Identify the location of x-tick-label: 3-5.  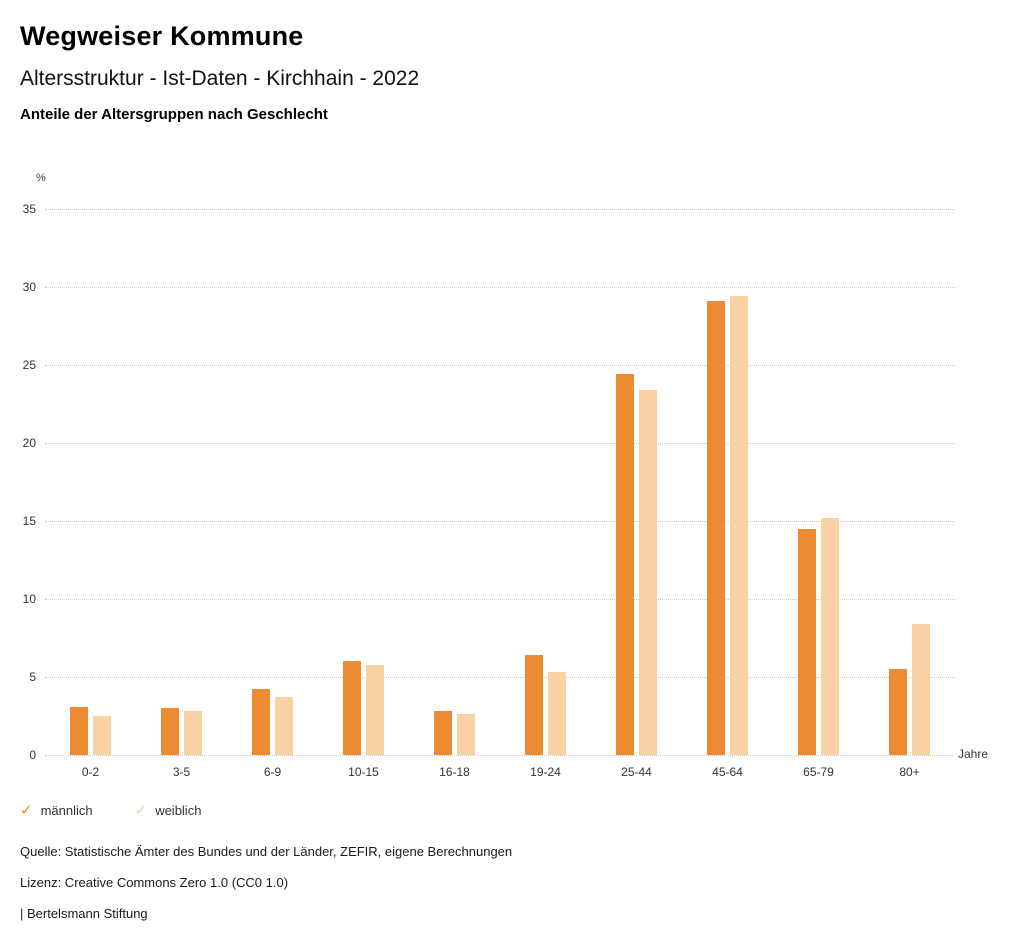
(181, 772).